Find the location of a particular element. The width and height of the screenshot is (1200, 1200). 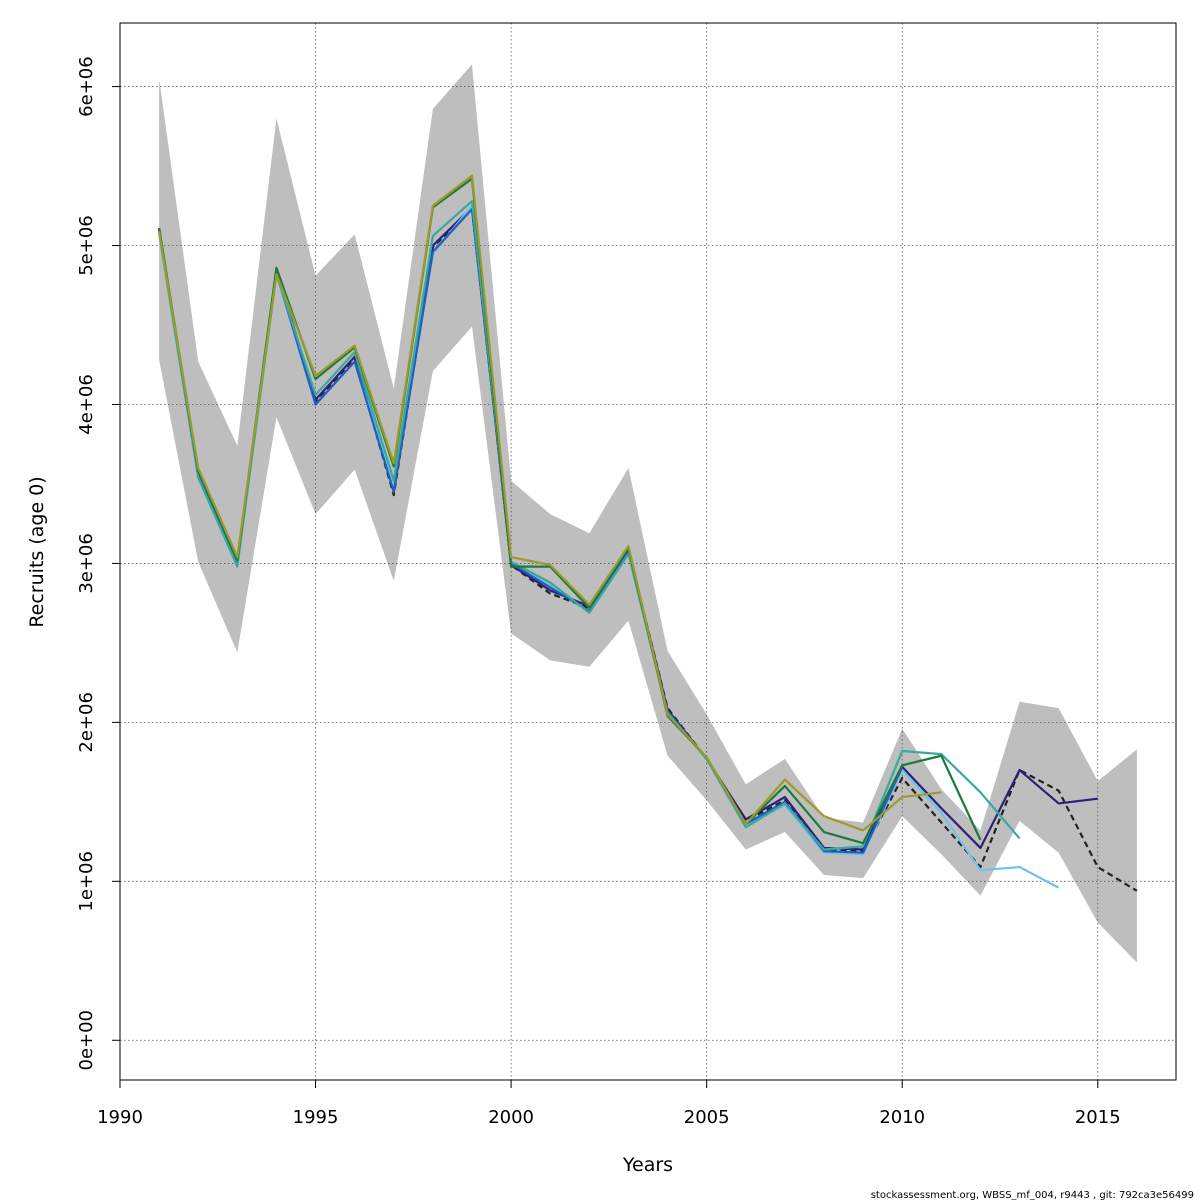

x-tick-label: 2005 is located at coordinates (707, 1117).